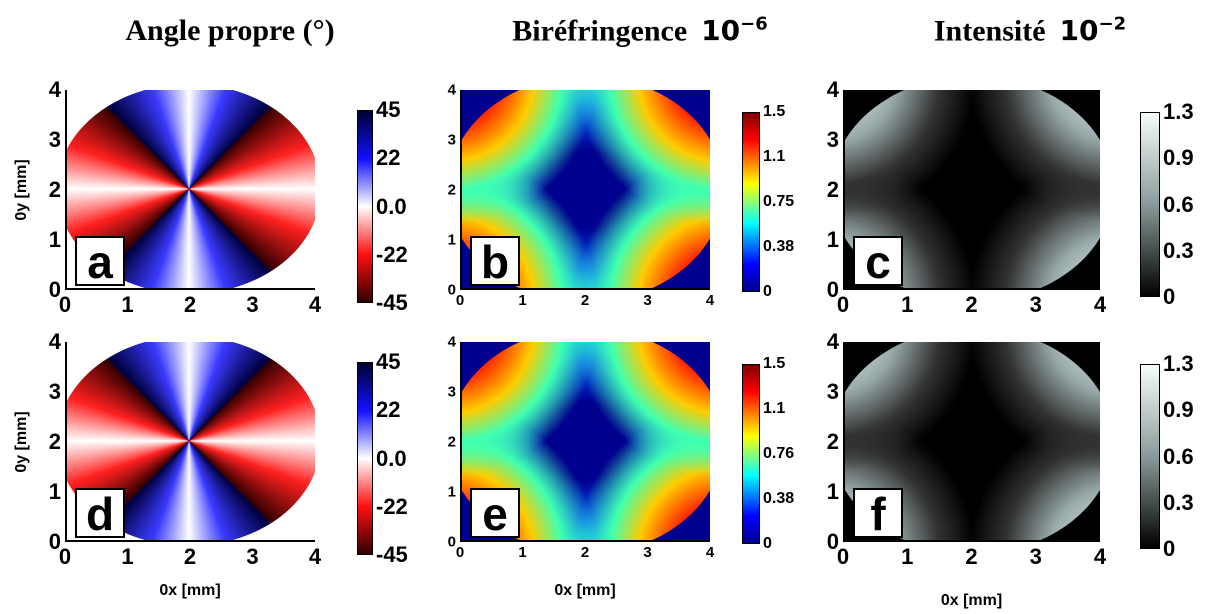  I want to click on panel-label: a, so click(100, 261).